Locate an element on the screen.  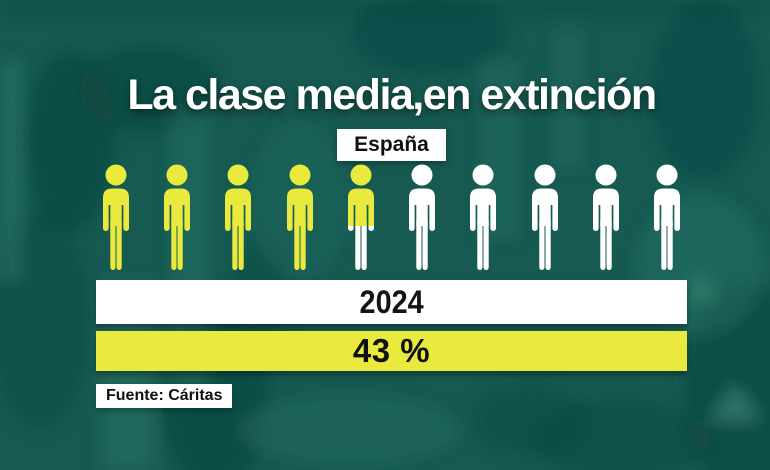
value-bar: 43 % is located at coordinates (391, 351).